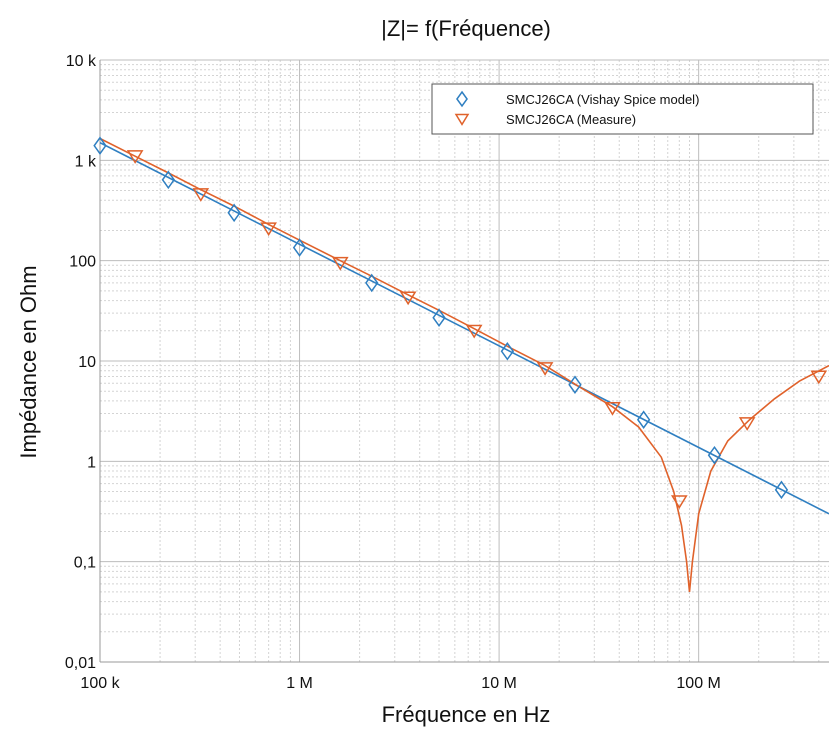 Image resolution: width=829 pixels, height=742 pixels. I want to click on y-tick-label: 10 k, so click(81, 61).